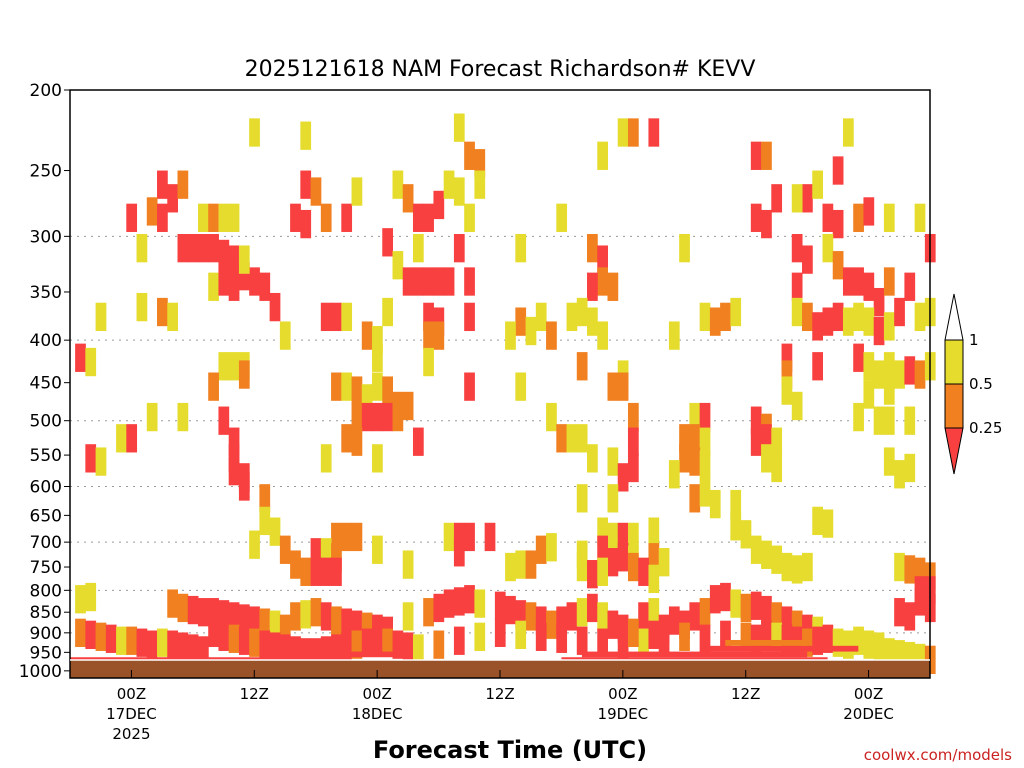 This screenshot has width=1024, height=768. What do you see at coordinates (46, 293) in the screenshot?
I see `y-tick-label: 350` at bounding box center [46, 293].